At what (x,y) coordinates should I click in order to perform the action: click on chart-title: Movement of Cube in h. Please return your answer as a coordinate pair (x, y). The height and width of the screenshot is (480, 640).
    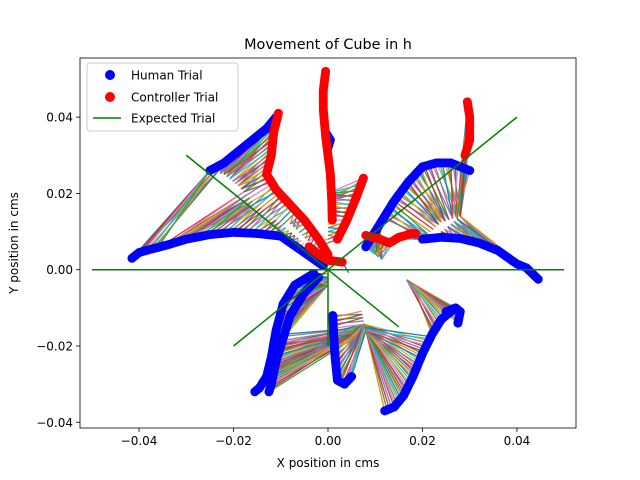
    Looking at the image, I should click on (328, 45).